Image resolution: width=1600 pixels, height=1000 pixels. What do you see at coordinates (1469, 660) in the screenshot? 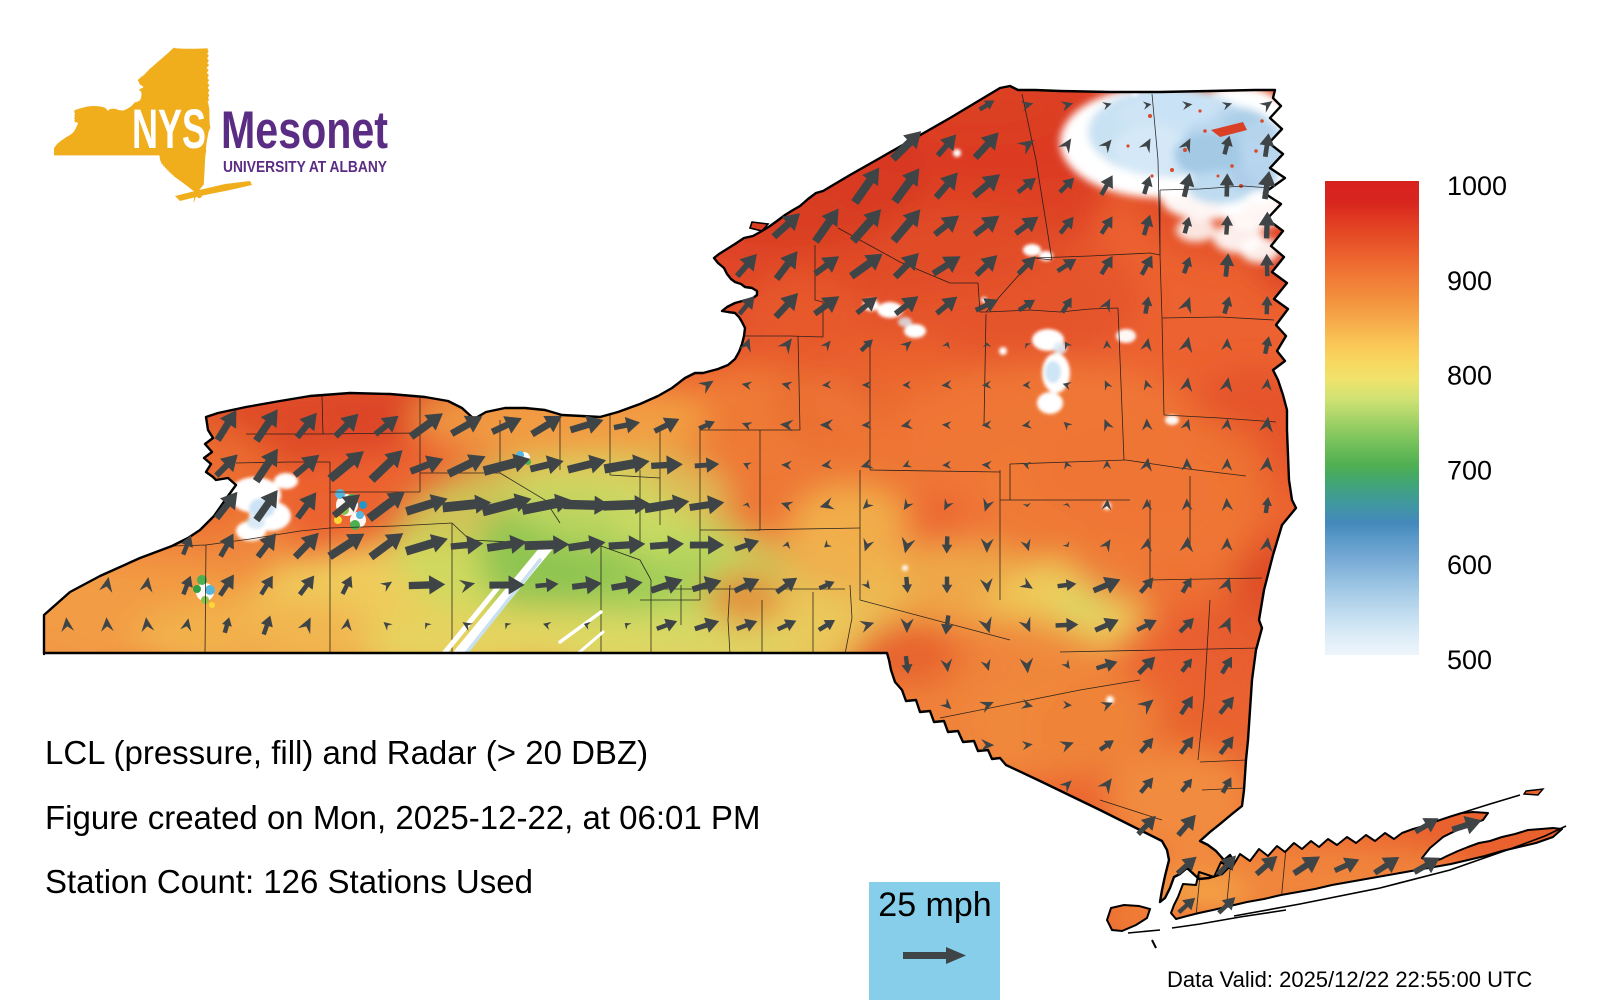
I see `svg-text: 500` at bounding box center [1469, 660].